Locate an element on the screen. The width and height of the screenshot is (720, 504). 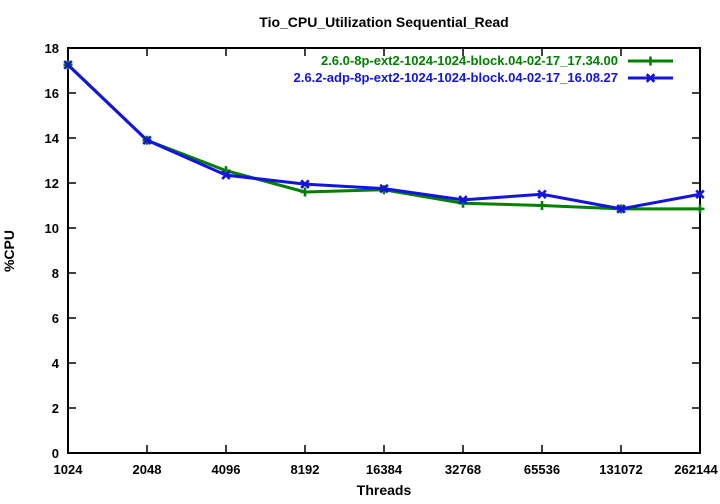
y-tick-label: 8 is located at coordinates (55, 273).